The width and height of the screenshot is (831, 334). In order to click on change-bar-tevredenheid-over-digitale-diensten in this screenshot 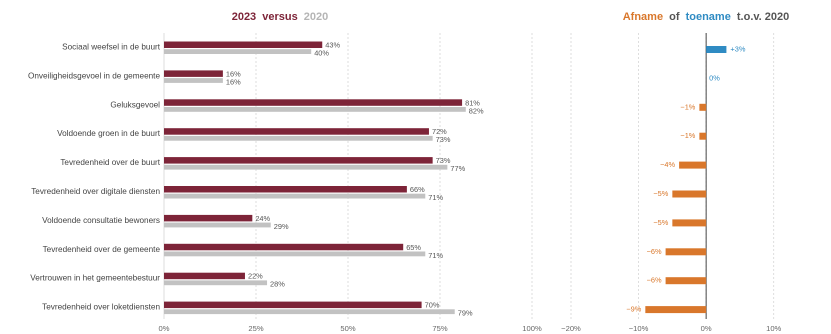, I will do `click(689, 194)`.